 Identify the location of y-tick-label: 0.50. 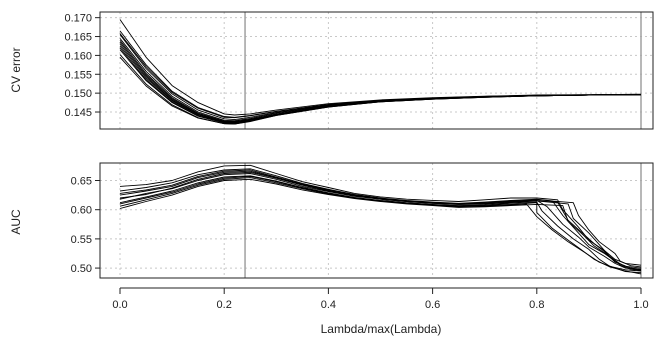
(81, 269).